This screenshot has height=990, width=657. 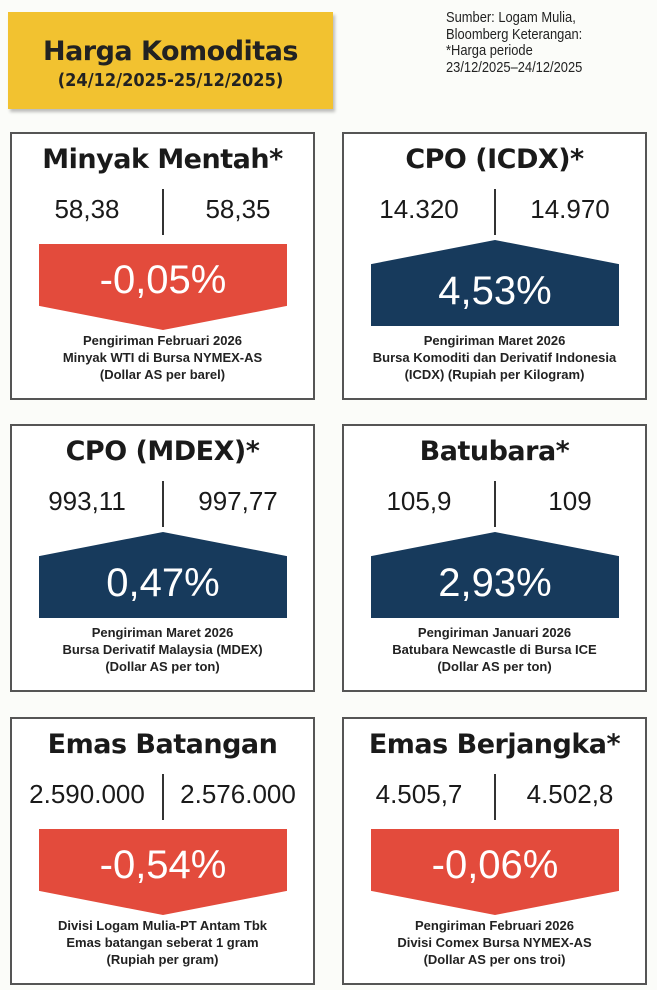 I want to click on change-up-arrow-badge: 4,53%, so click(x=495, y=283).